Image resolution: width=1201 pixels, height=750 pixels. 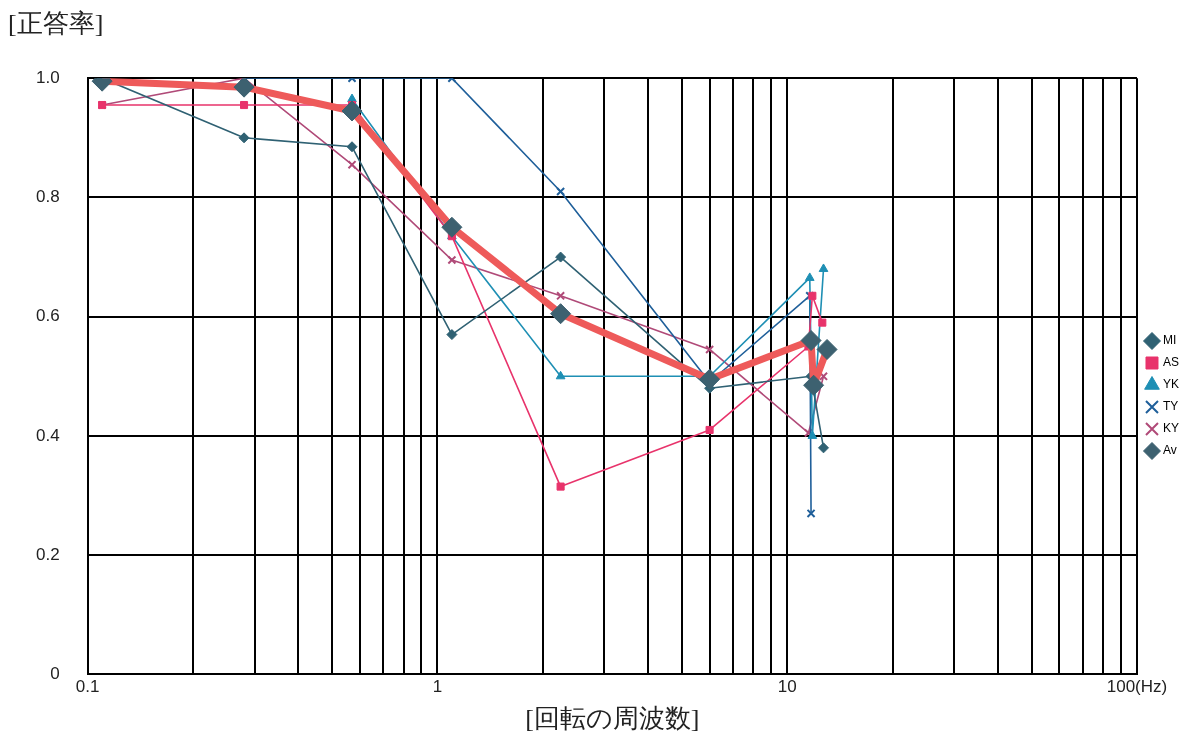 What do you see at coordinates (55, 674) in the screenshot?
I see `y-tick-label: 0` at bounding box center [55, 674].